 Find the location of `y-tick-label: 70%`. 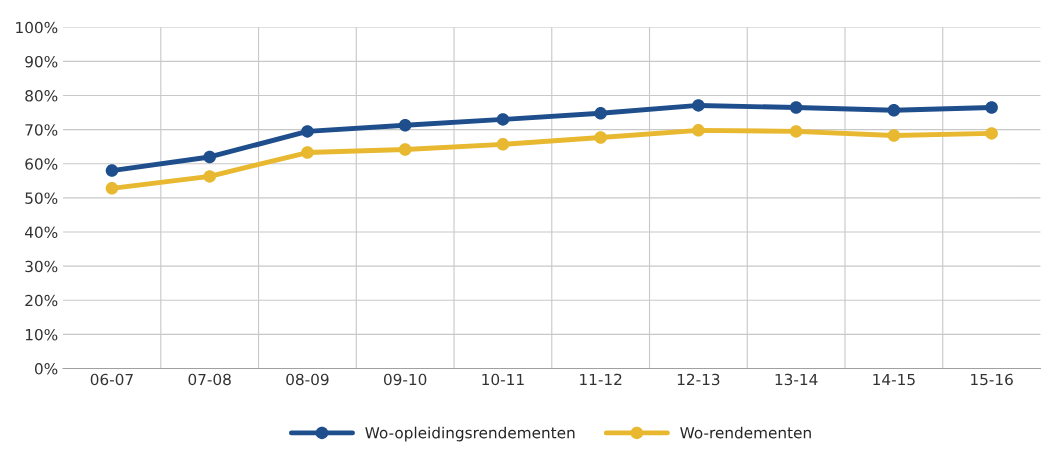

y-tick-label: 70% is located at coordinates (41, 130).